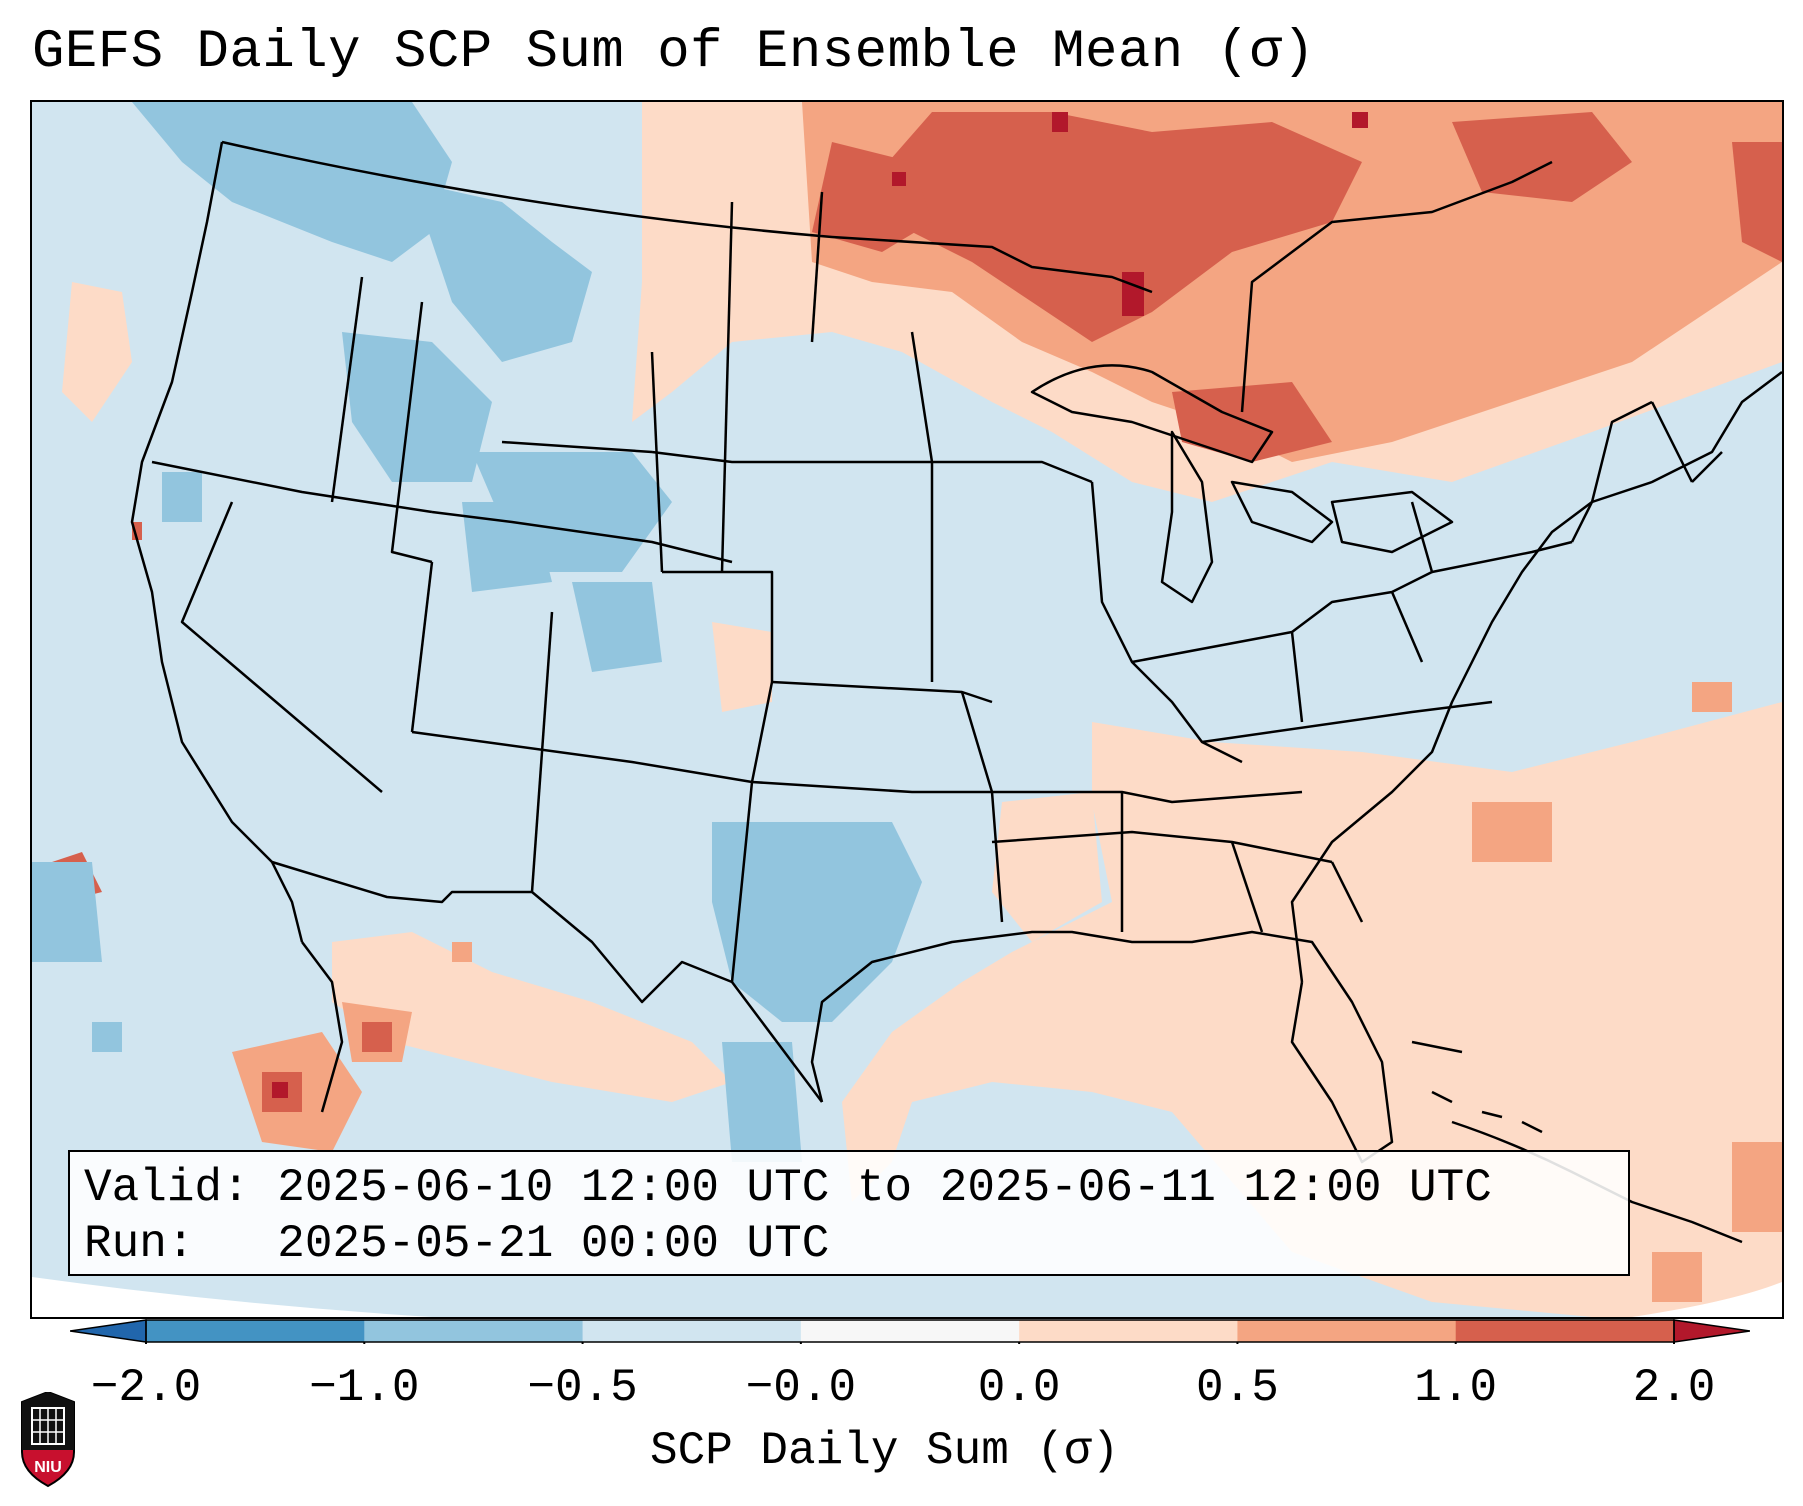 The height and width of the screenshot is (1506, 1803). Describe the element at coordinates (139, 1244) in the screenshot. I see `run-label: Run:` at that location.